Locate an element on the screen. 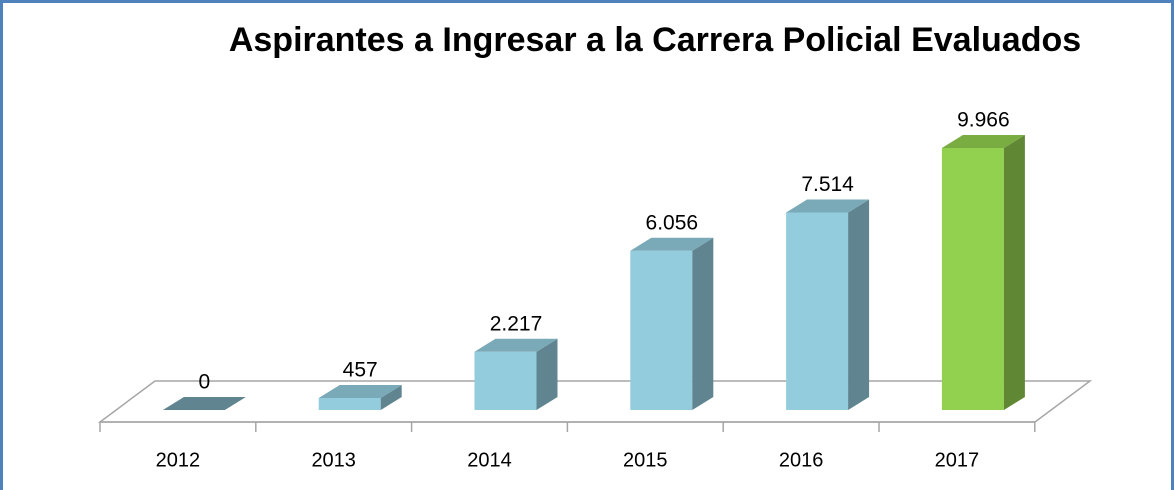 Image resolution: width=1174 pixels, height=490 pixels. x-tick-label: 2017 is located at coordinates (957, 460).